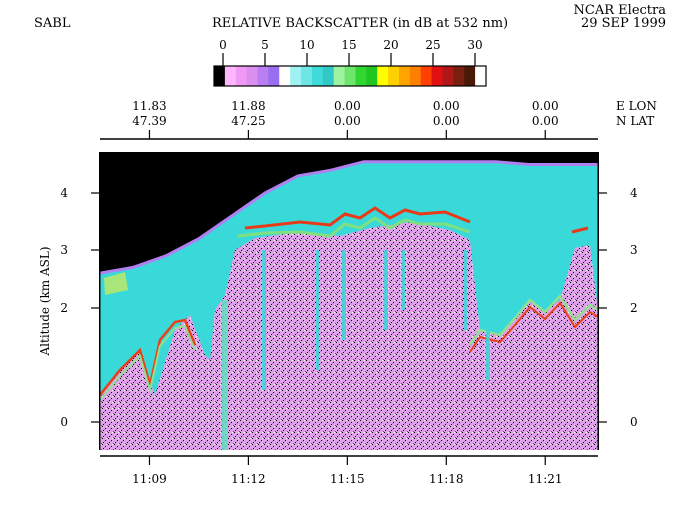 This screenshot has width=700, height=512. What do you see at coordinates (64, 193) in the screenshot?
I see `y-tick-label-left: 4` at bounding box center [64, 193].